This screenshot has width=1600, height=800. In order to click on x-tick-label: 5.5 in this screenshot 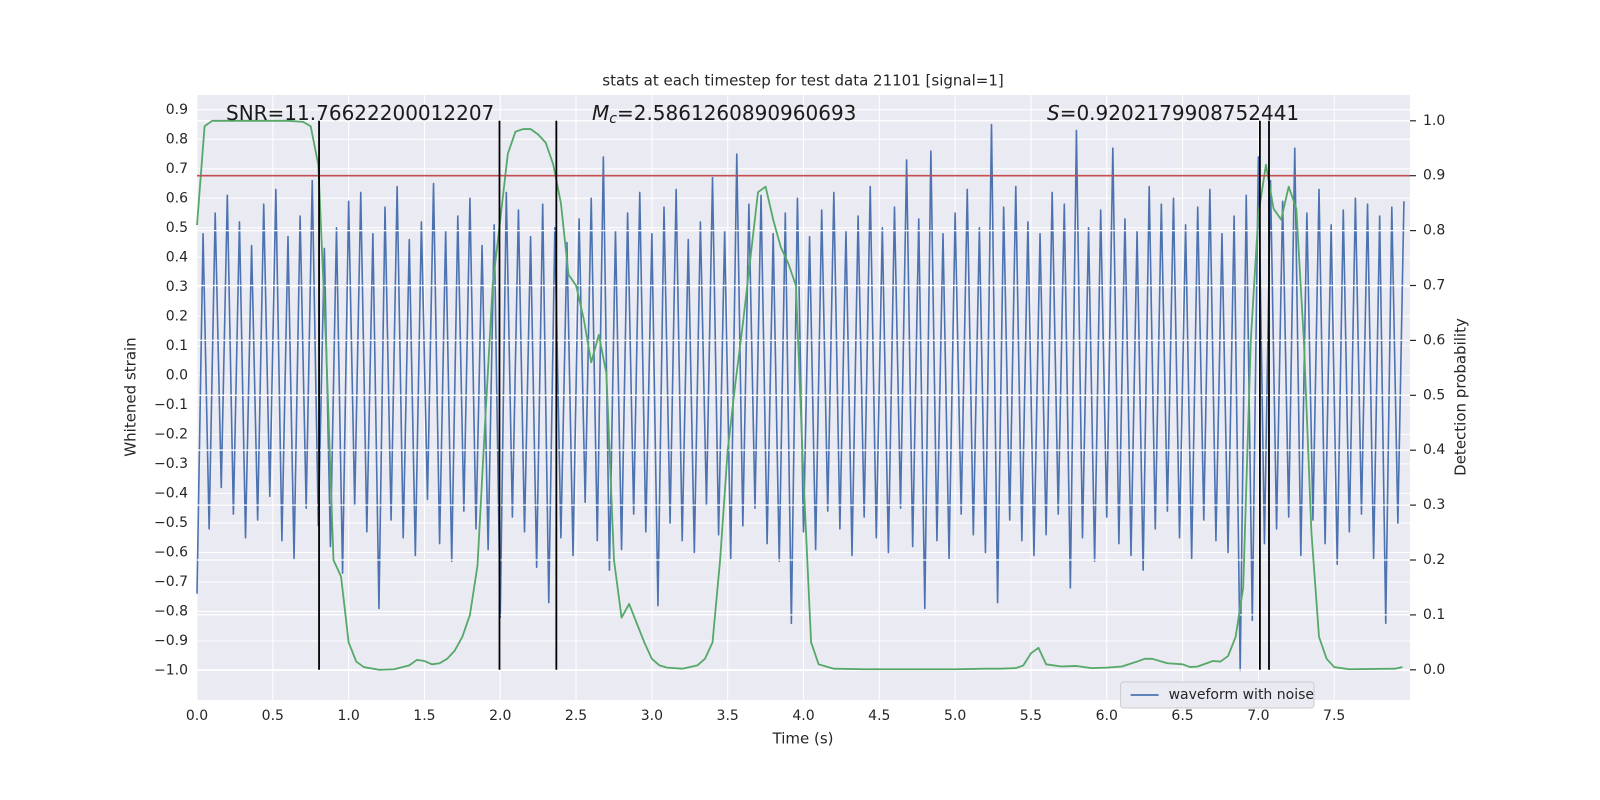, I will do `click(1031, 716)`.